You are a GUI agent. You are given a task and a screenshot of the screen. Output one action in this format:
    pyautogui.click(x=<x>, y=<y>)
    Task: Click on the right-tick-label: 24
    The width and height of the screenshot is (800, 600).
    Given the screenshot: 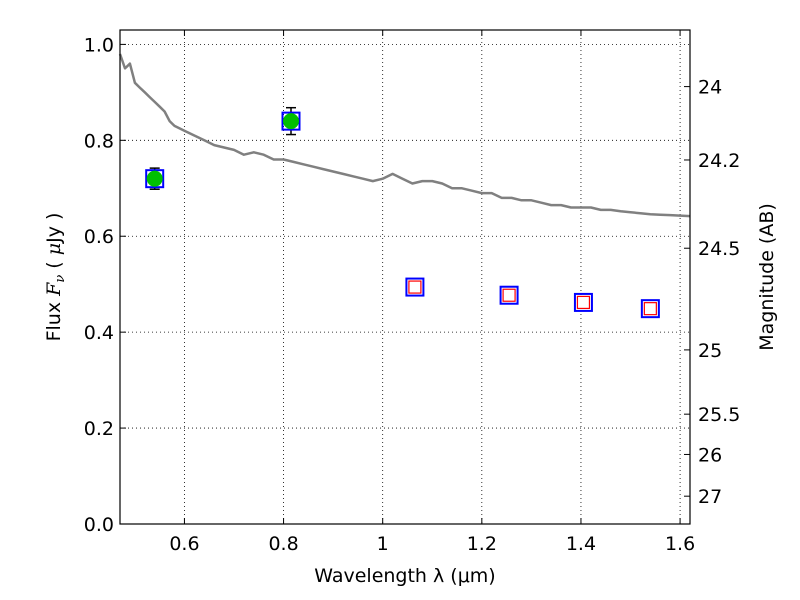 What is the action you would take?
    pyautogui.click(x=710, y=88)
    